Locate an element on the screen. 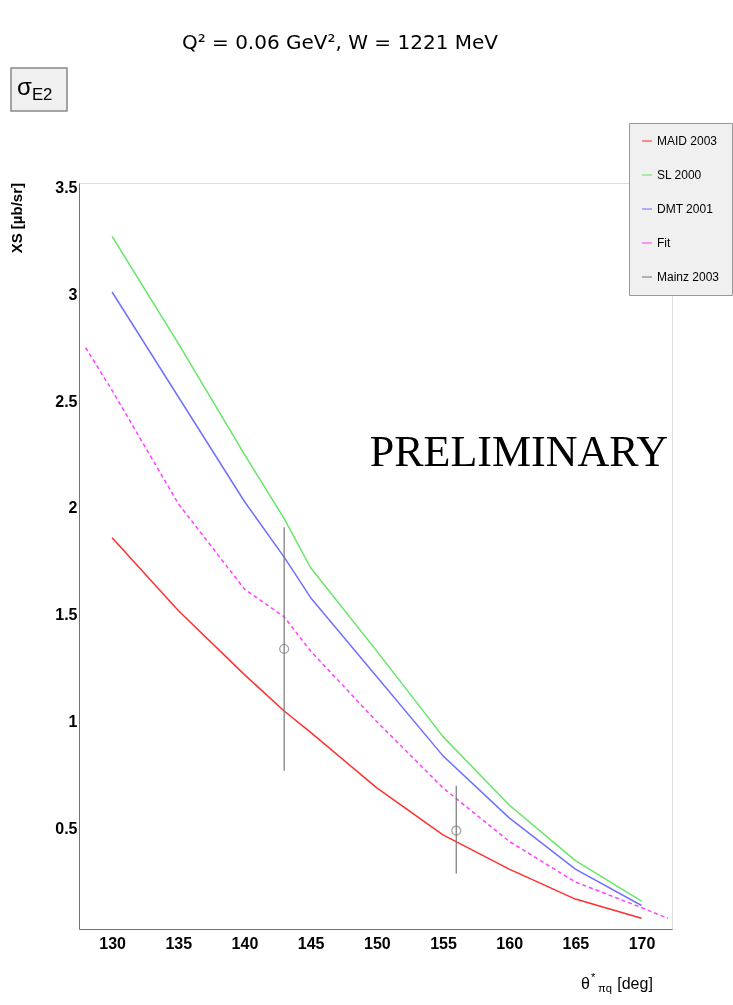 Image resolution: width=733 pixels, height=1005 pixels. y-tick-label: 3.5 is located at coordinates (66, 187).